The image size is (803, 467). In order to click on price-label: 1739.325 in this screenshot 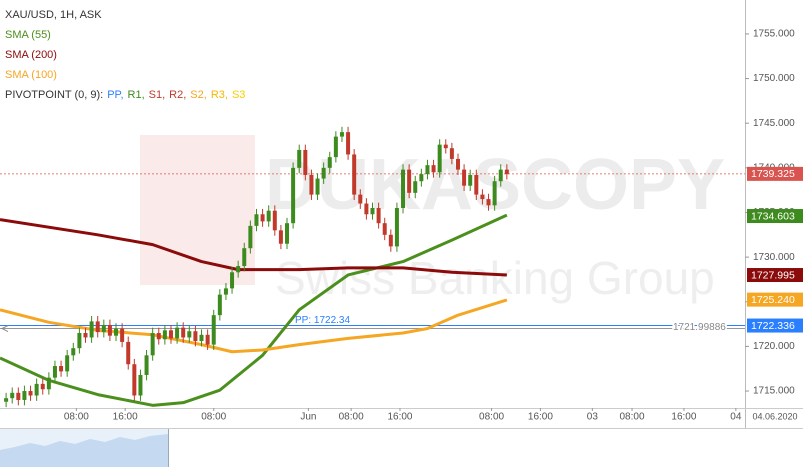, I will do `click(773, 174)`.